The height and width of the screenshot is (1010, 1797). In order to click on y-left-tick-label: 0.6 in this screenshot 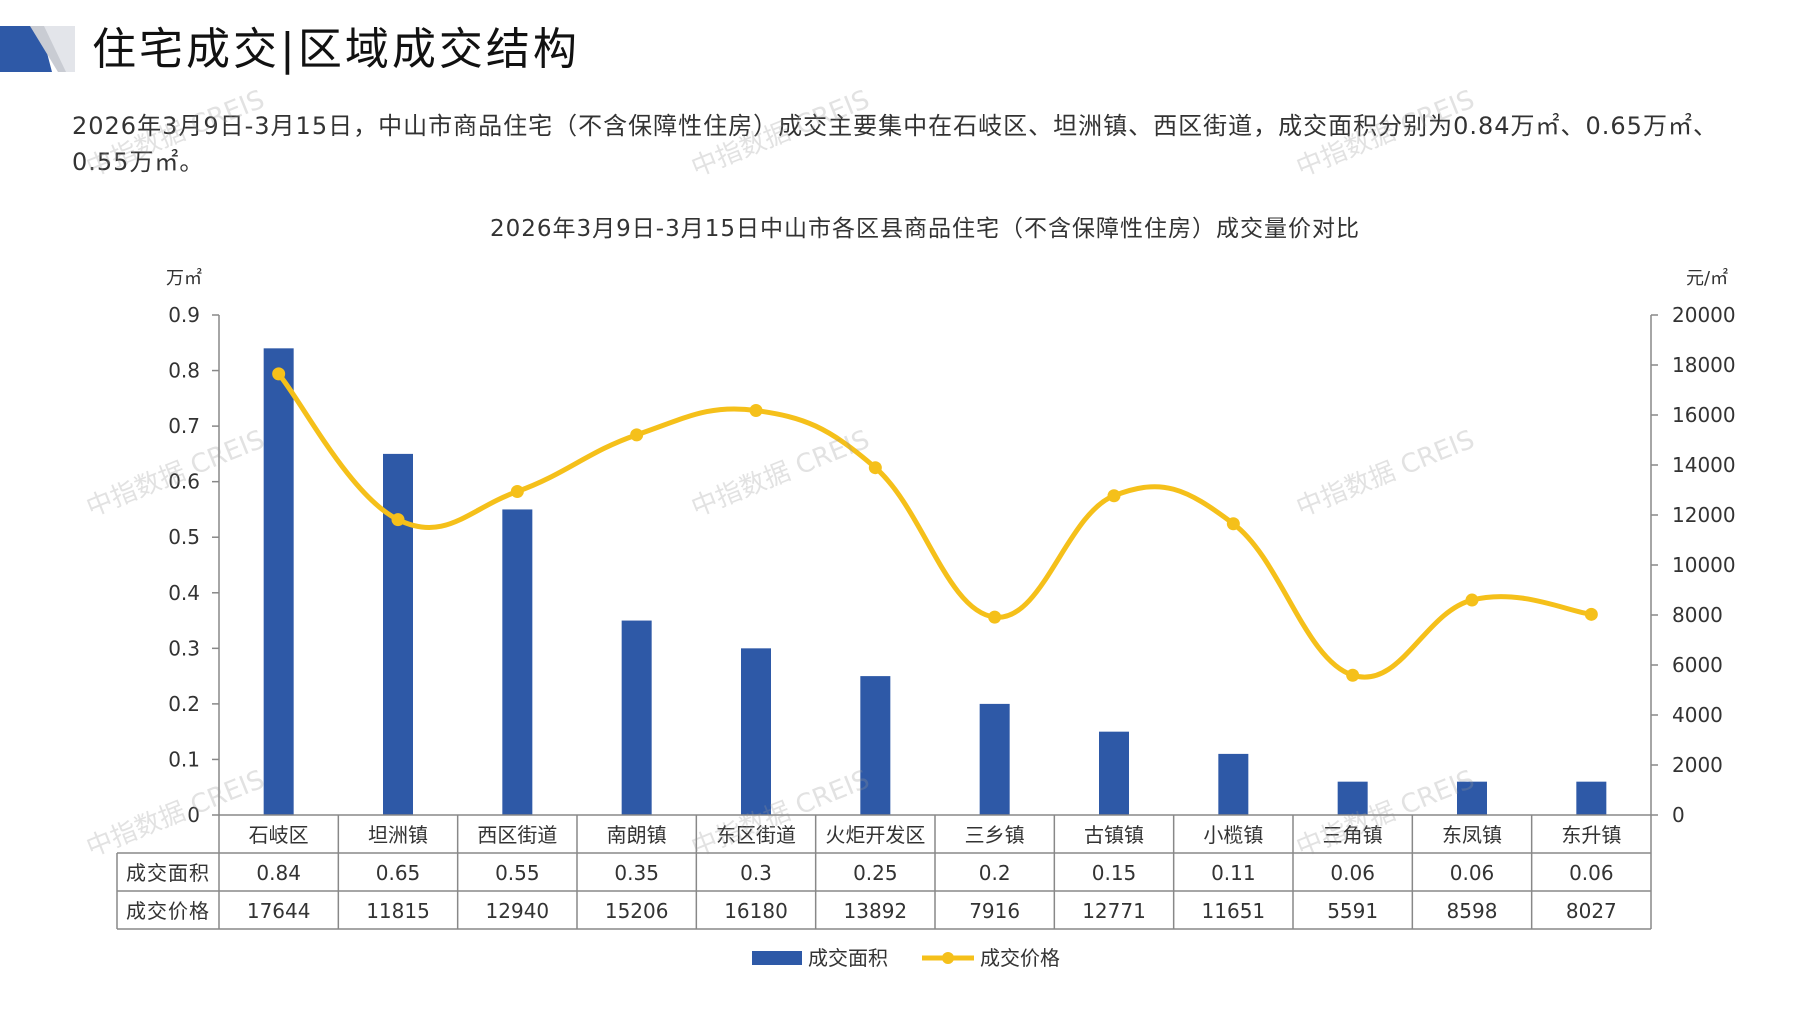, I will do `click(184, 482)`.